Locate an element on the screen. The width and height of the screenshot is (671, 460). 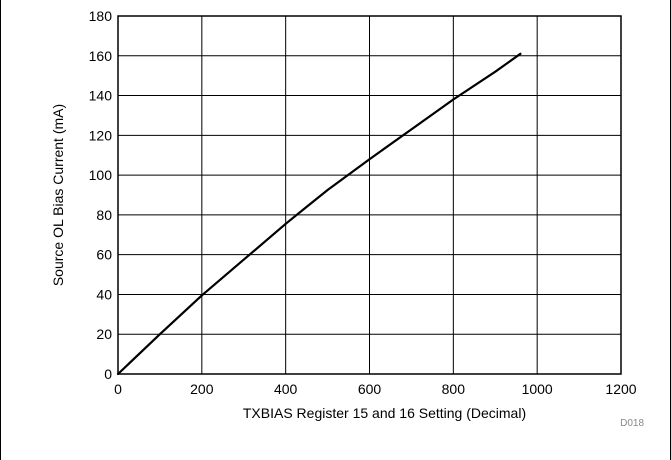
y-tick-label: 140 is located at coordinates (101, 96).